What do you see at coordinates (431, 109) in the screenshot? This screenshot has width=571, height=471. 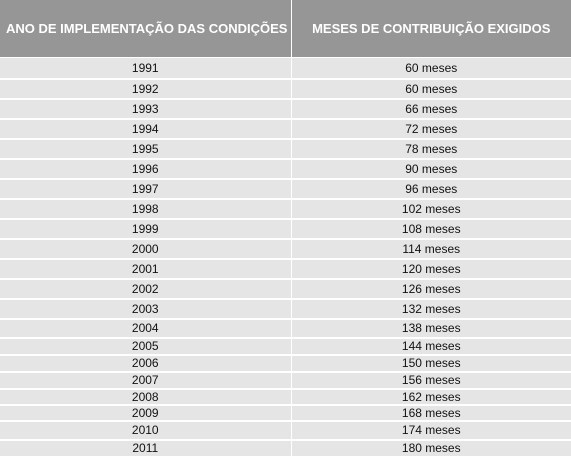 I see `cell-months: 66 meses` at bounding box center [431, 109].